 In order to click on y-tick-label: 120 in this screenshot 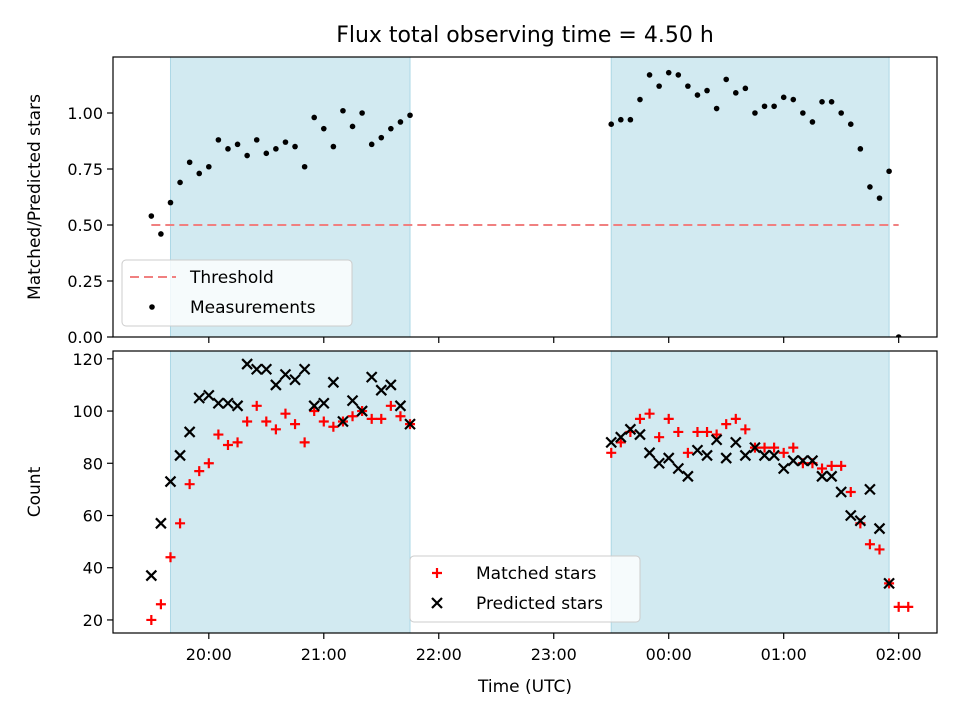, I will do `click(87, 359)`.